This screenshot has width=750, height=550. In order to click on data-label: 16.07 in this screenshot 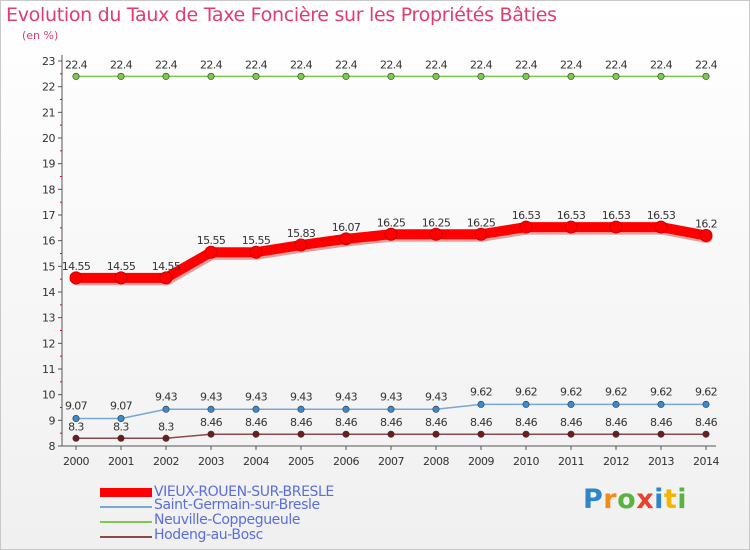, I will do `click(346, 227)`.